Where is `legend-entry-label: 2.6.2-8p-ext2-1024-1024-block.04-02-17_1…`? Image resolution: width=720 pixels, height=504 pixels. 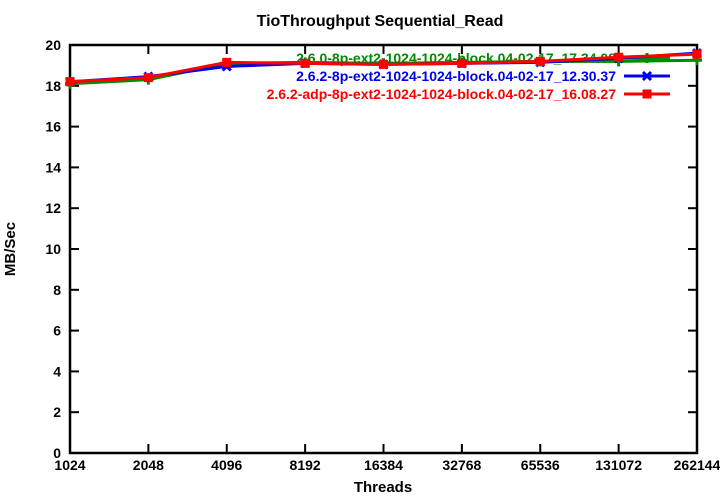
legend-entry-label: 2.6.2-8p-ext2-1024-1024-block.04-02-17_1… is located at coordinates (456, 76).